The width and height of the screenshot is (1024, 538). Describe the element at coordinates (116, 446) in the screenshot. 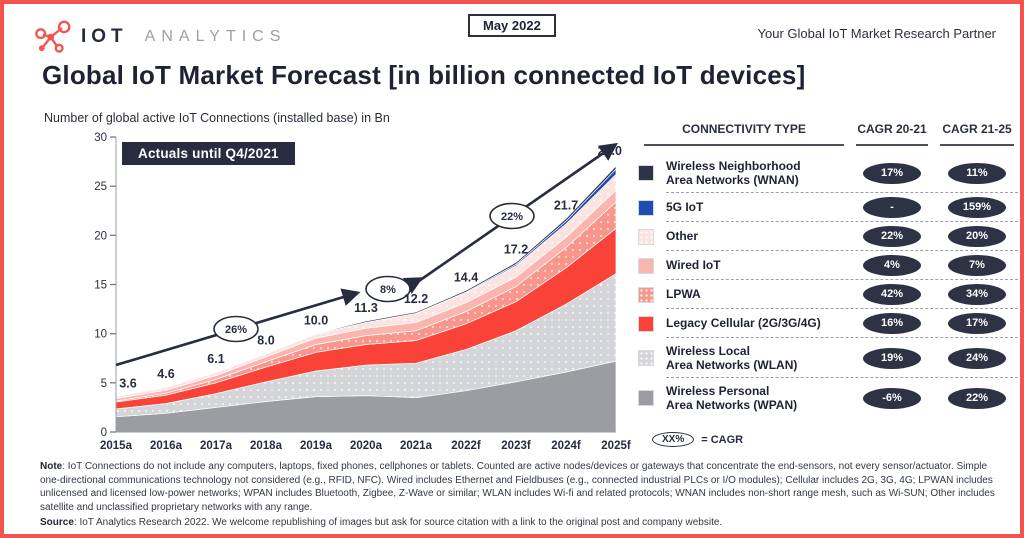

I see `svg-text: 2015a` at that location.